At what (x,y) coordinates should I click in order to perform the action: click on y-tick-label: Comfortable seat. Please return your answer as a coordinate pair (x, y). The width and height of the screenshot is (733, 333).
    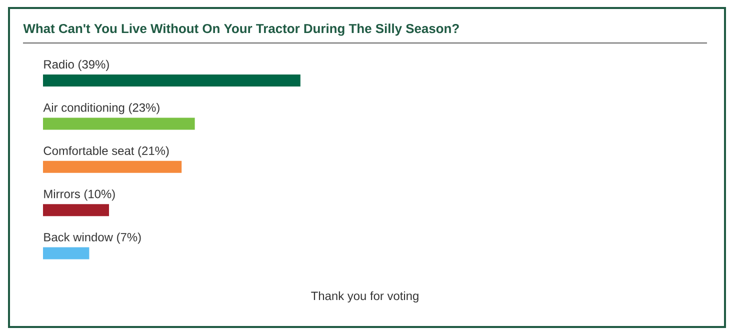
    Looking at the image, I should click on (89, 151).